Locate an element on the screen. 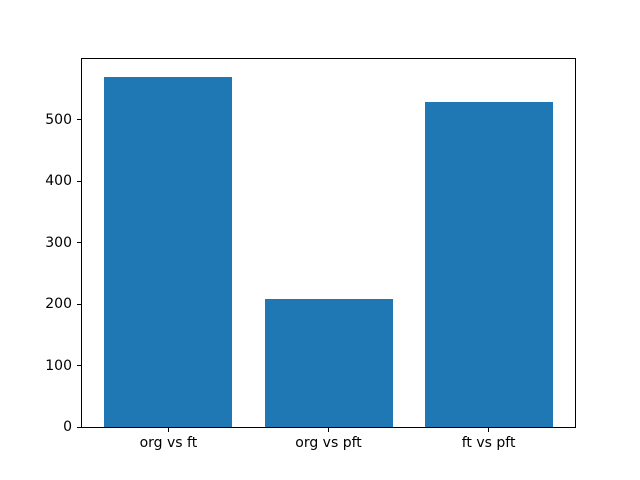 The image size is (640, 480). x-tick-label: ft vs pft is located at coordinates (488, 443).